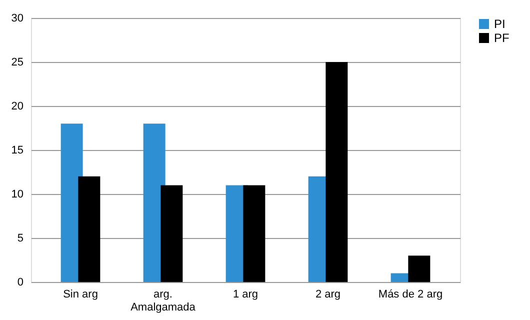 The width and height of the screenshot is (530, 320). What do you see at coordinates (20, 238) in the screenshot?
I see `y-tick-label: 5` at bounding box center [20, 238].